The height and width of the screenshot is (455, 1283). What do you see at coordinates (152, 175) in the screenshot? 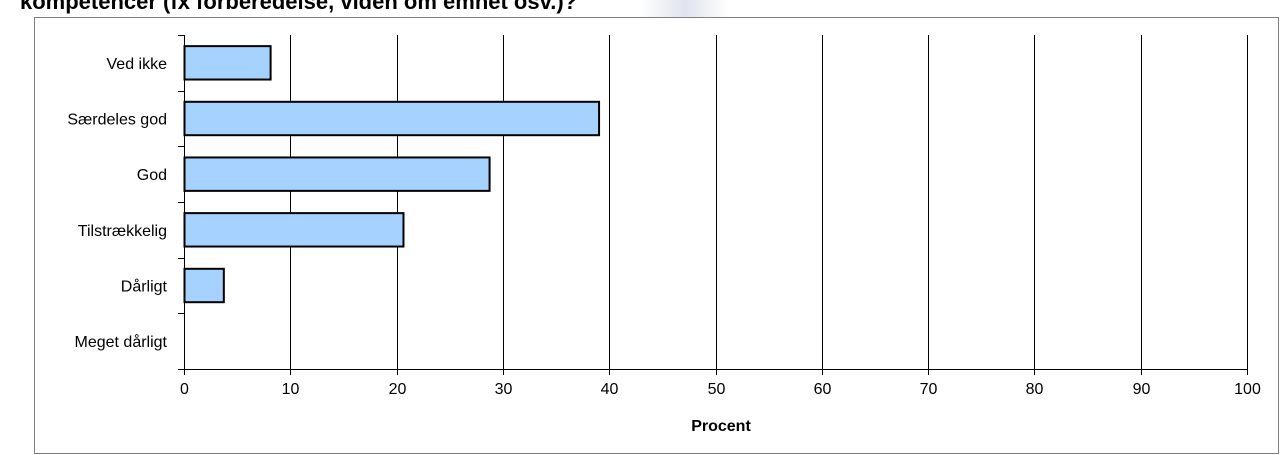
I see `category-label: God` at bounding box center [152, 175].